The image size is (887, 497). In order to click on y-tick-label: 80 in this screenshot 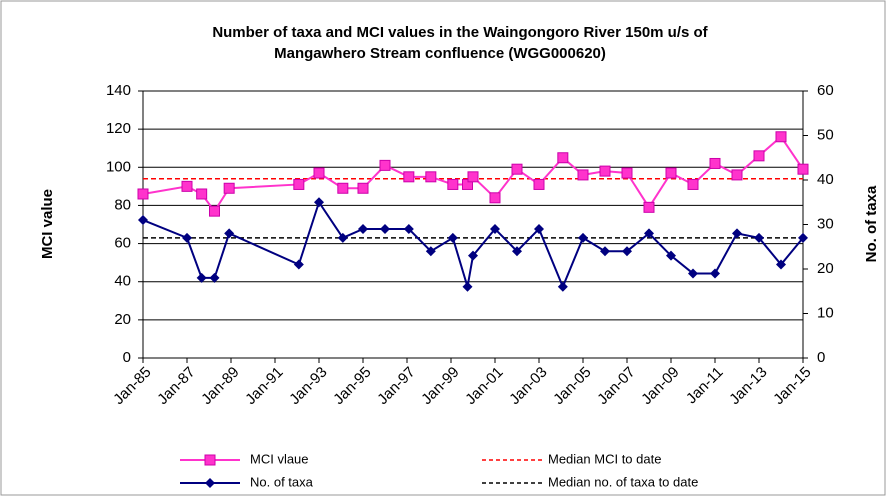, I will do `click(122, 204)`.